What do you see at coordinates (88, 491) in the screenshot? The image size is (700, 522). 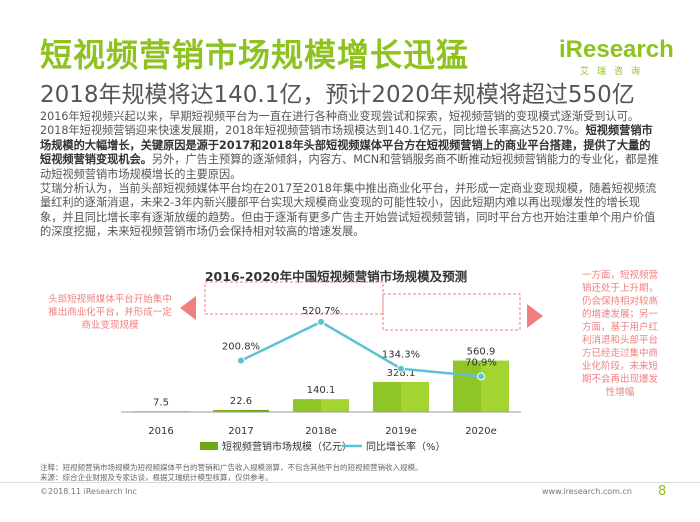 I see `footer-copyright: ©2018.11 iResearch Inc` at bounding box center [88, 491].